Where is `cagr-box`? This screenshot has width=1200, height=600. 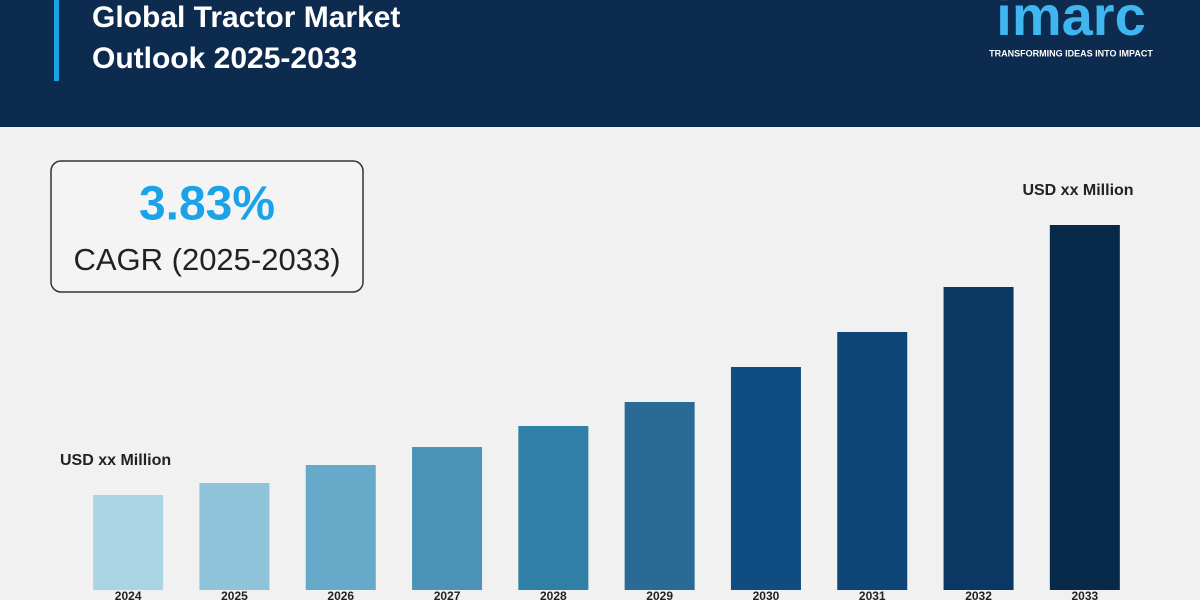 cagr-box is located at coordinates (207, 226).